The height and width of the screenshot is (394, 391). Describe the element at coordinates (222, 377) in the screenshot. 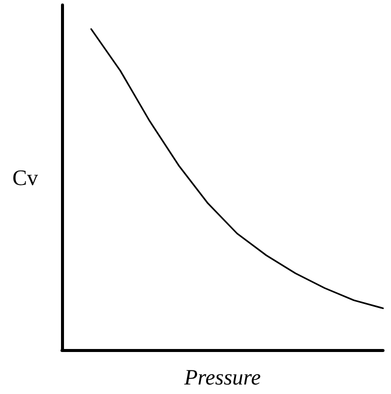

I see `x-axis-title: Pressure` at that location.